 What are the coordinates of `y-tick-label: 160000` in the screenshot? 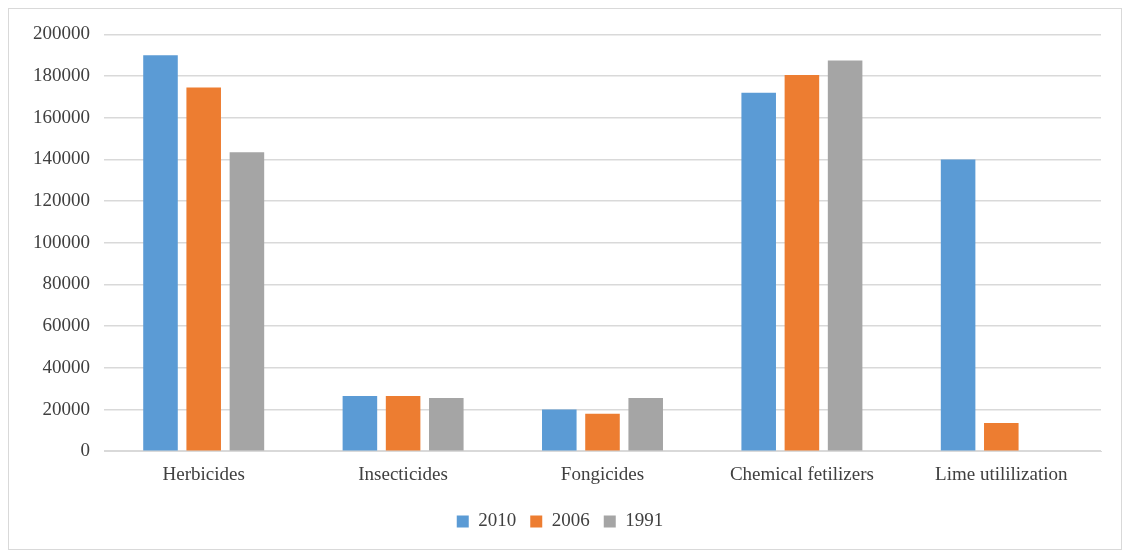 It's located at (61, 116).